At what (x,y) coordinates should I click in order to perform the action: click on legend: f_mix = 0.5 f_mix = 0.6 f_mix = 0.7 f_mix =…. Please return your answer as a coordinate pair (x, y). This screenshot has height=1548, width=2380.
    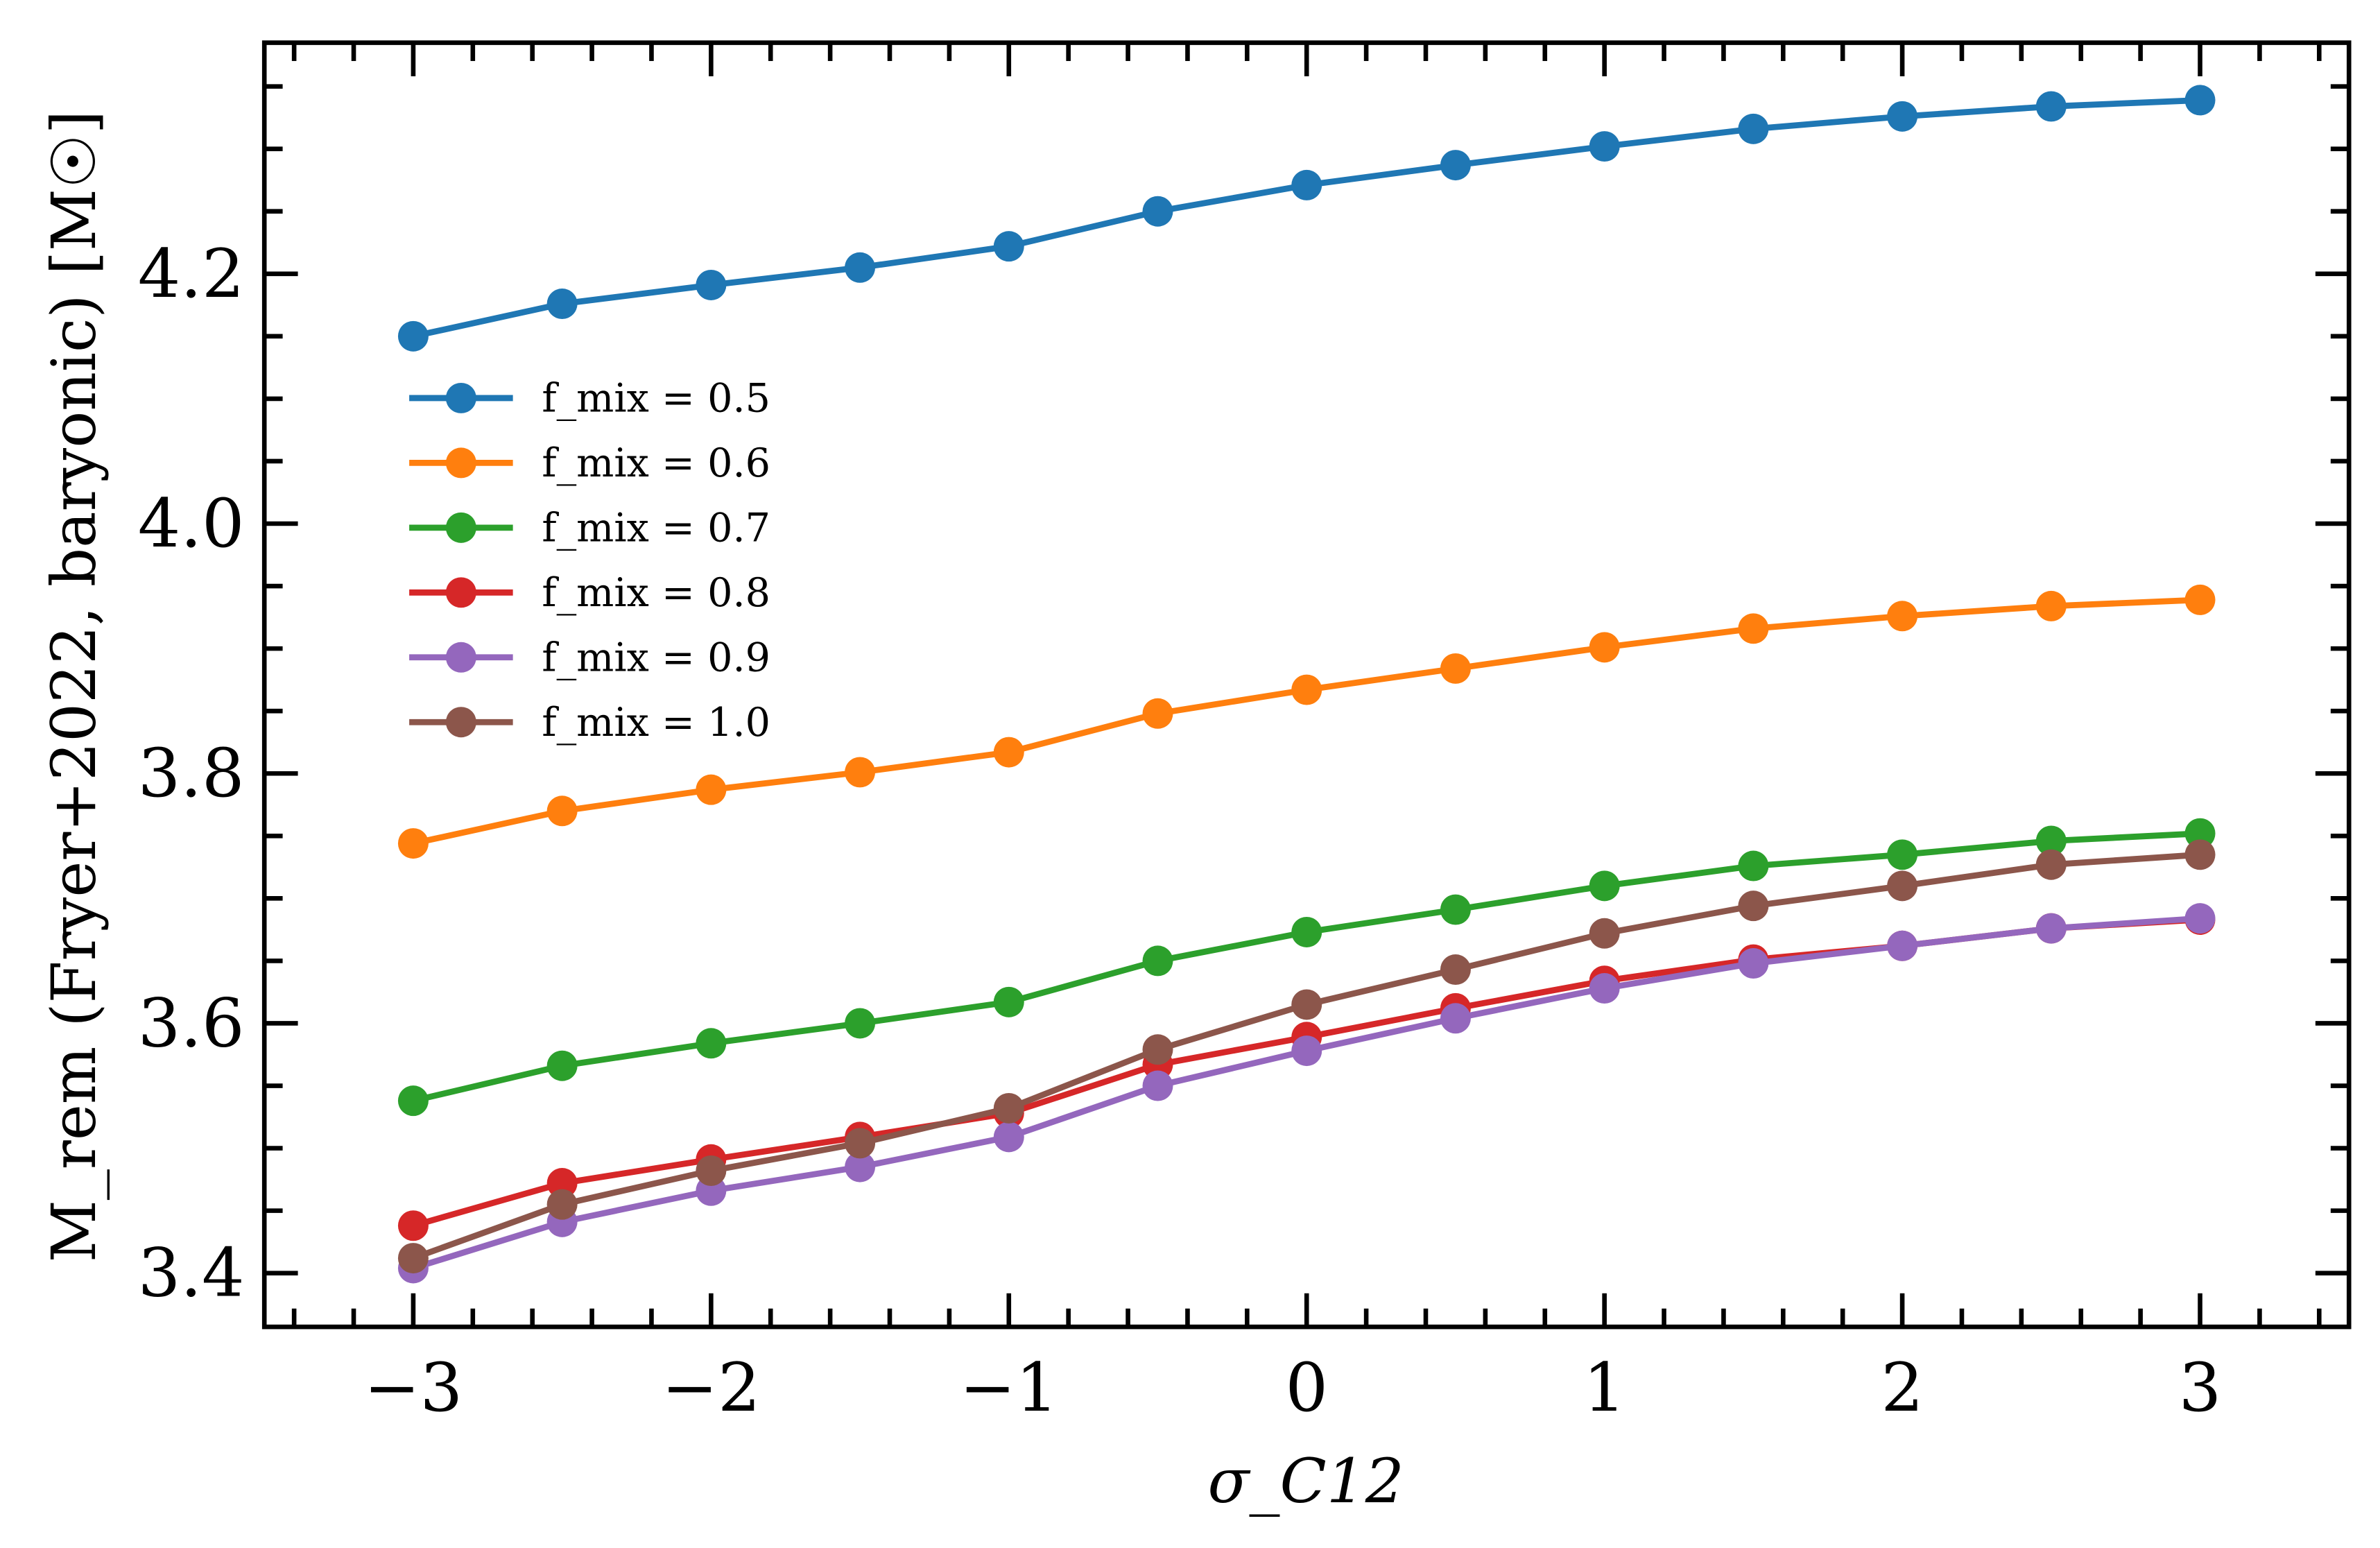
    Looking at the image, I should click on (589, 561).